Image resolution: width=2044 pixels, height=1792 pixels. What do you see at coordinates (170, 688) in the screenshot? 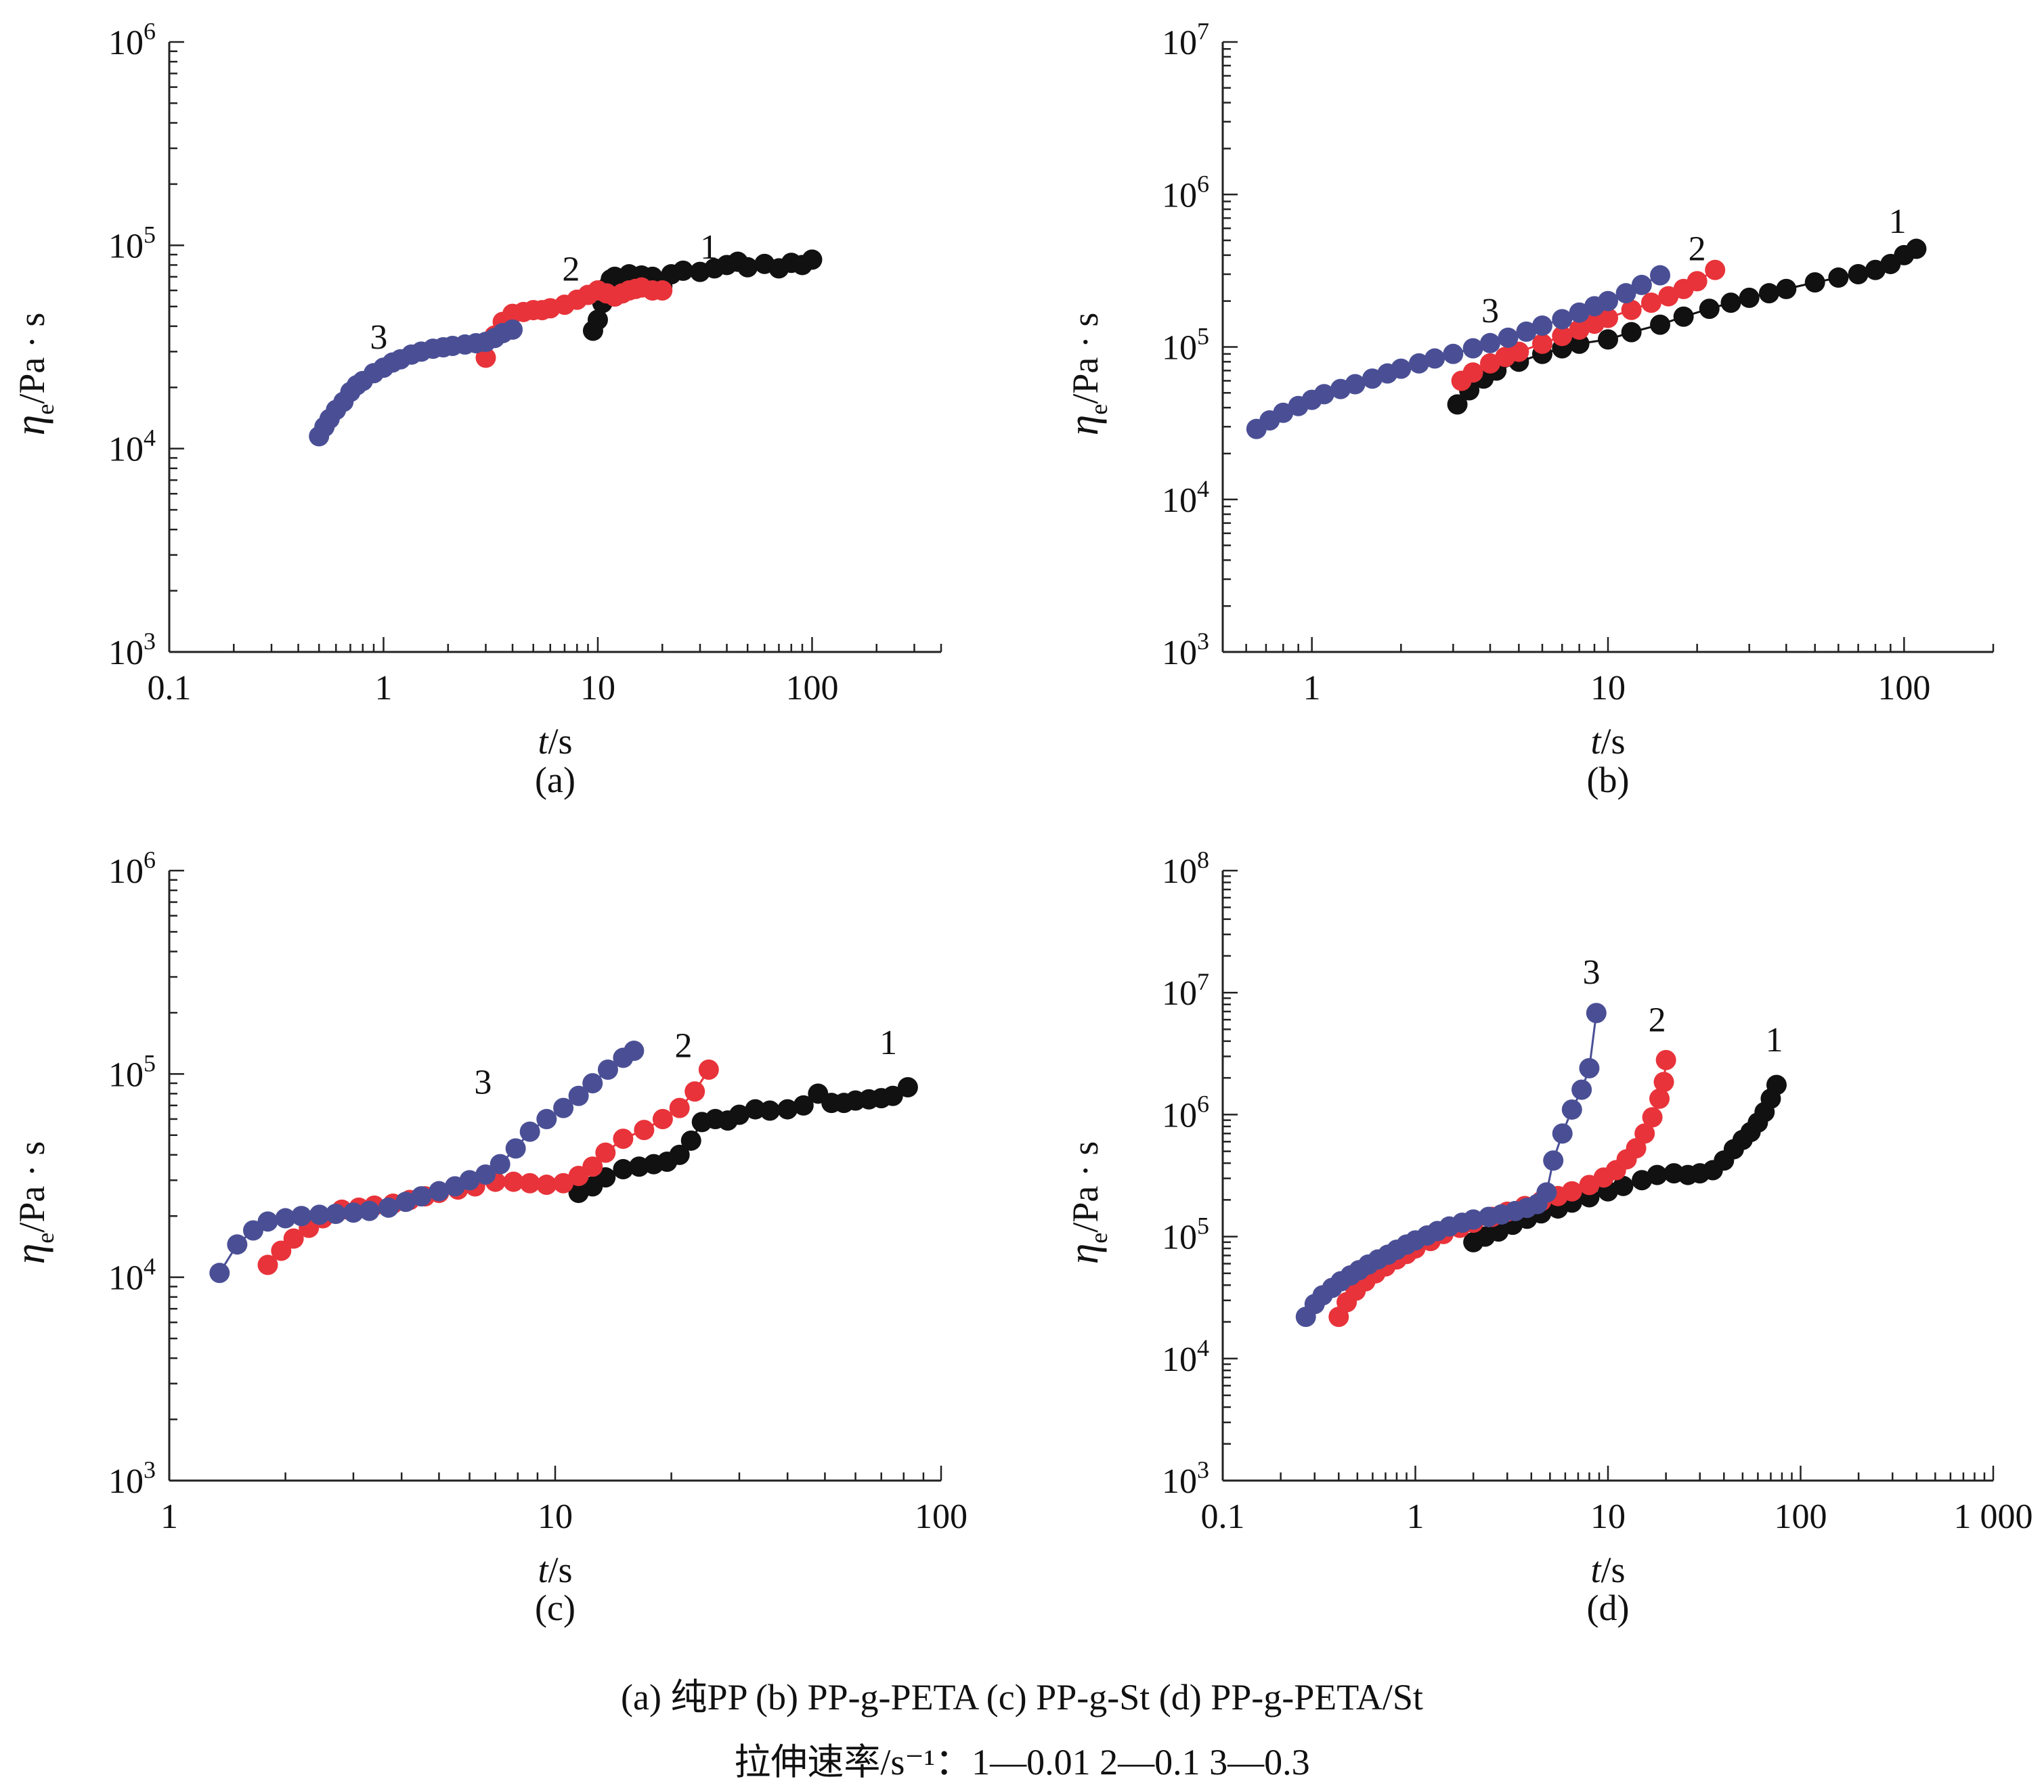
I see `x-tick-label: 0.1` at bounding box center [170, 688].